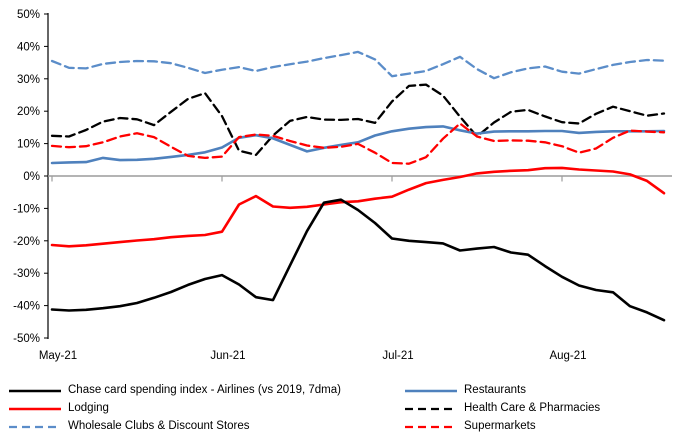 The image size is (678, 438). Describe the element at coordinates (88, 408) in the screenshot. I see `legend-label: Lodging` at that location.